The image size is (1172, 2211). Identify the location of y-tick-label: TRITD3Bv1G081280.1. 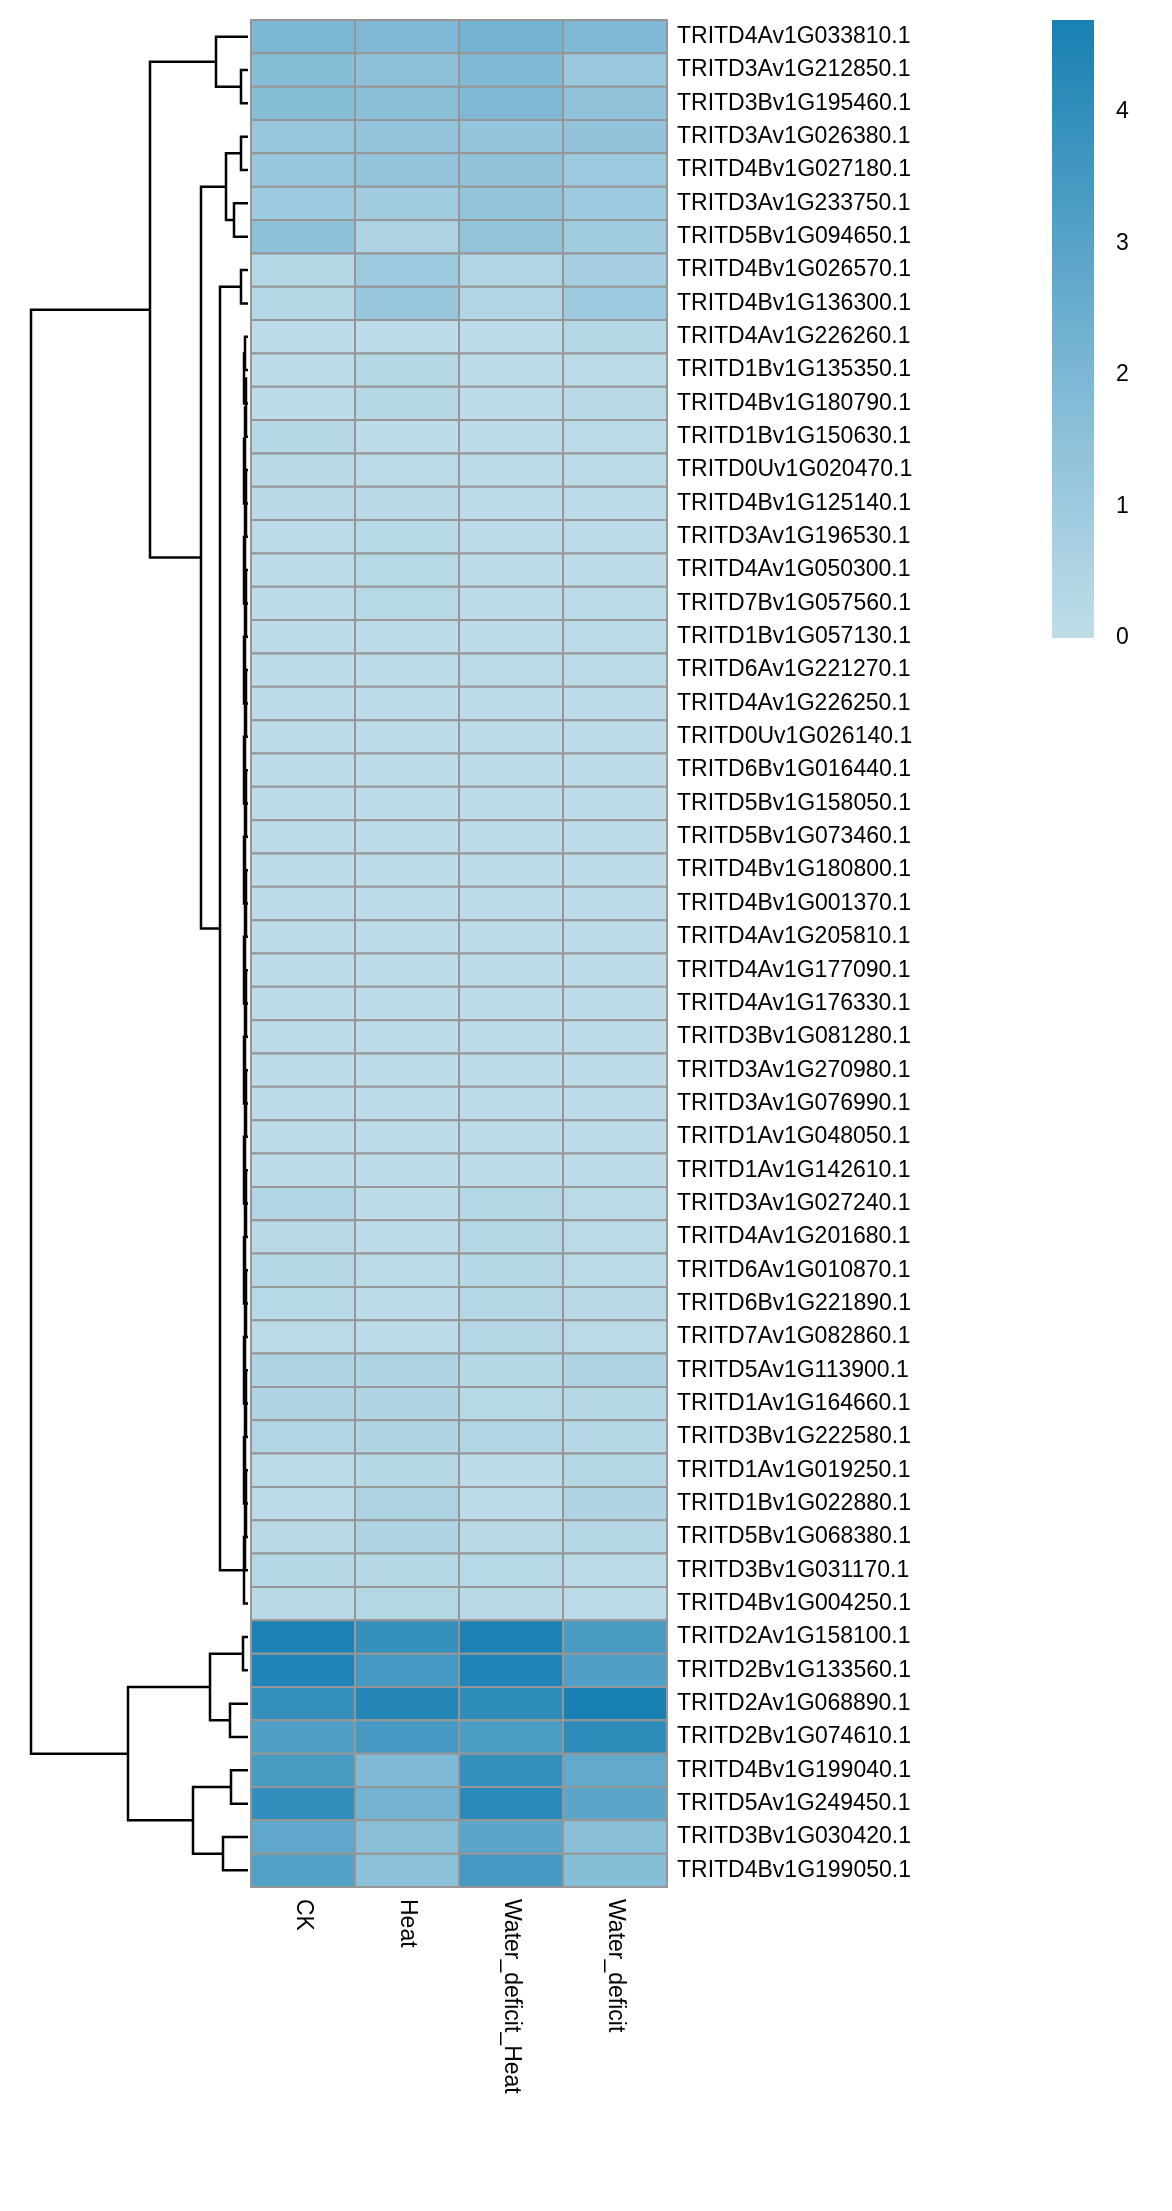
(794, 1035).